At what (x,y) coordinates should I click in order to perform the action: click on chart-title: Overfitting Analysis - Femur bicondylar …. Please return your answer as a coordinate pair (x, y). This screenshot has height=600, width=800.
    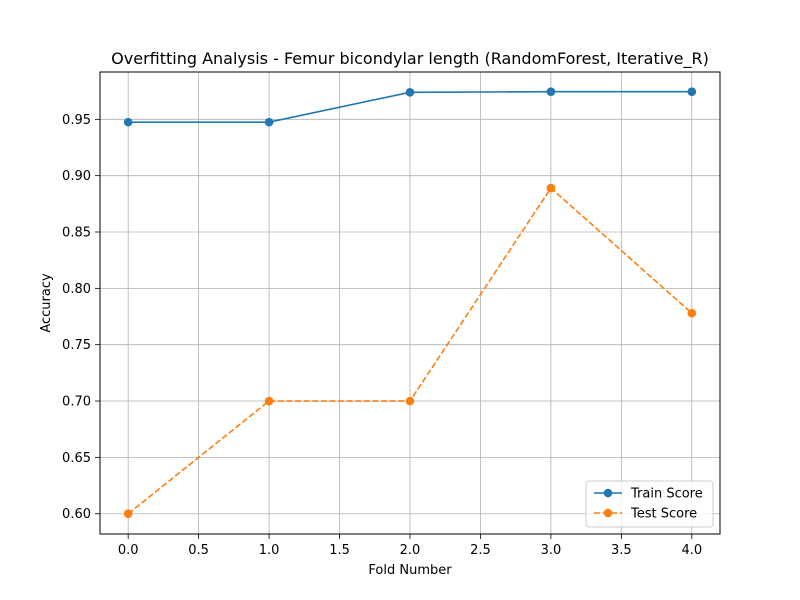
    Looking at the image, I should click on (410, 59).